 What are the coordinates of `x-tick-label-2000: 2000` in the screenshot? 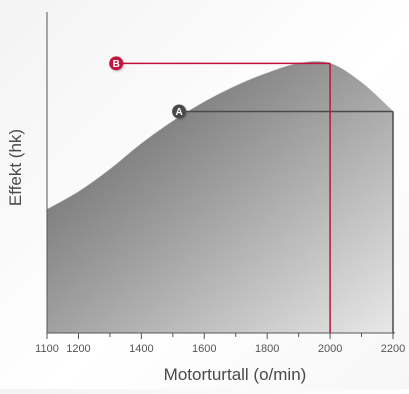 It's located at (330, 349).